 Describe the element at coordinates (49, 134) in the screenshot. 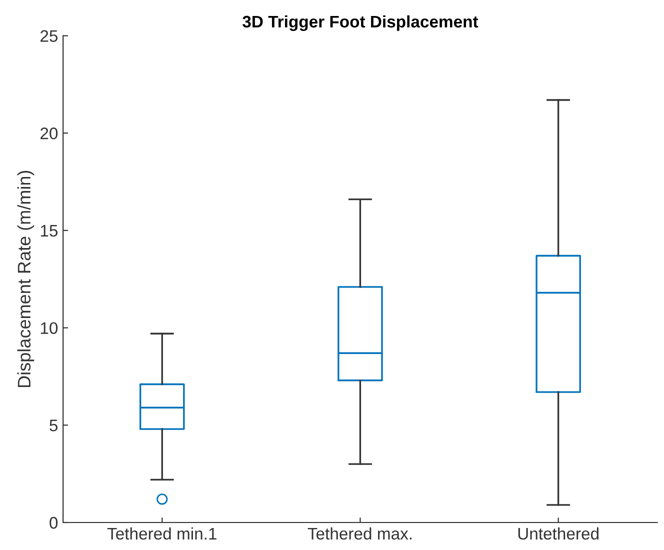

I see `y-tick-label: 20` at that location.